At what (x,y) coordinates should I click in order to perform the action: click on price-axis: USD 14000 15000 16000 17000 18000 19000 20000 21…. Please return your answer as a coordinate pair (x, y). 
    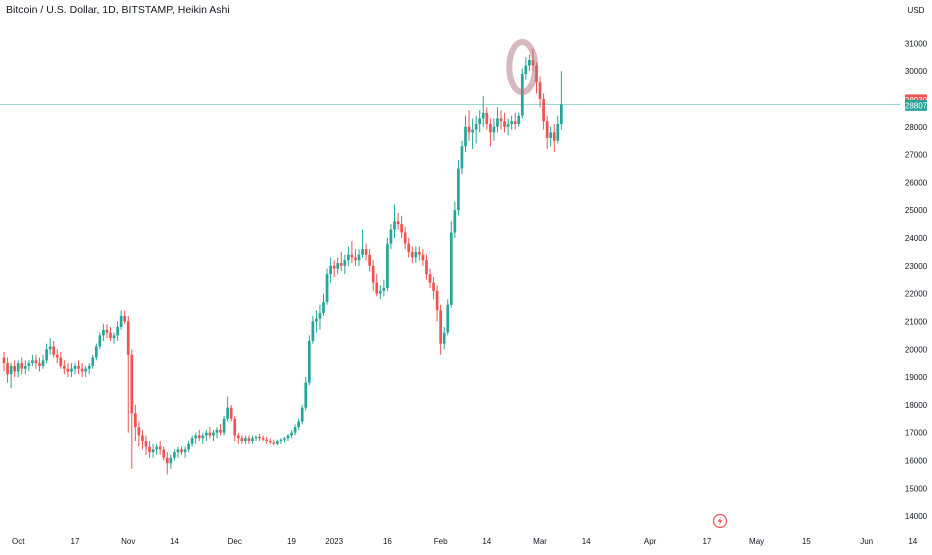
    Looking at the image, I should click on (916, 263).